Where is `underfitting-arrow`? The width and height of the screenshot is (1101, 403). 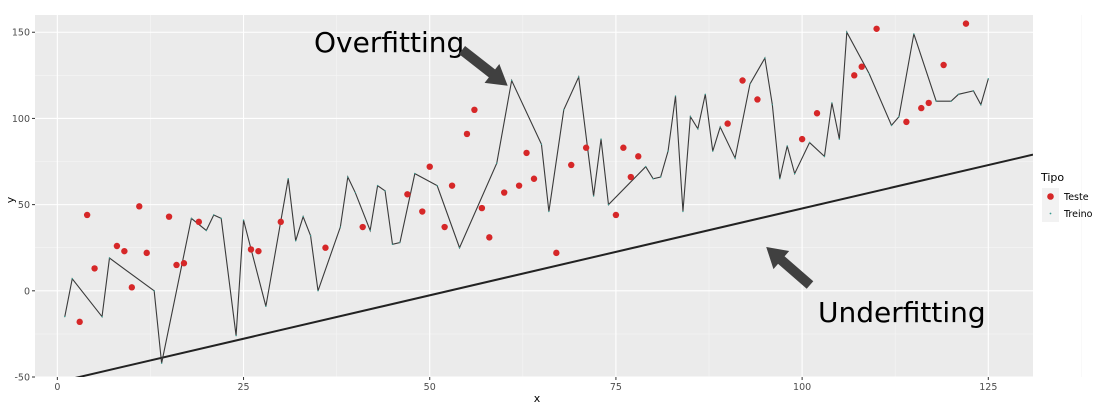 underfitting-arrow is located at coordinates (790, 267).